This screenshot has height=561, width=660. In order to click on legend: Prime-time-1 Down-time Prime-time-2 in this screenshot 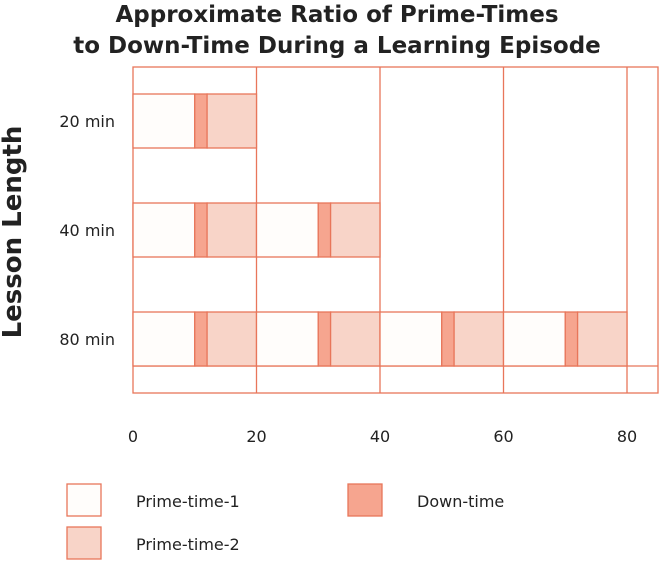, I will do `click(285, 521)`.